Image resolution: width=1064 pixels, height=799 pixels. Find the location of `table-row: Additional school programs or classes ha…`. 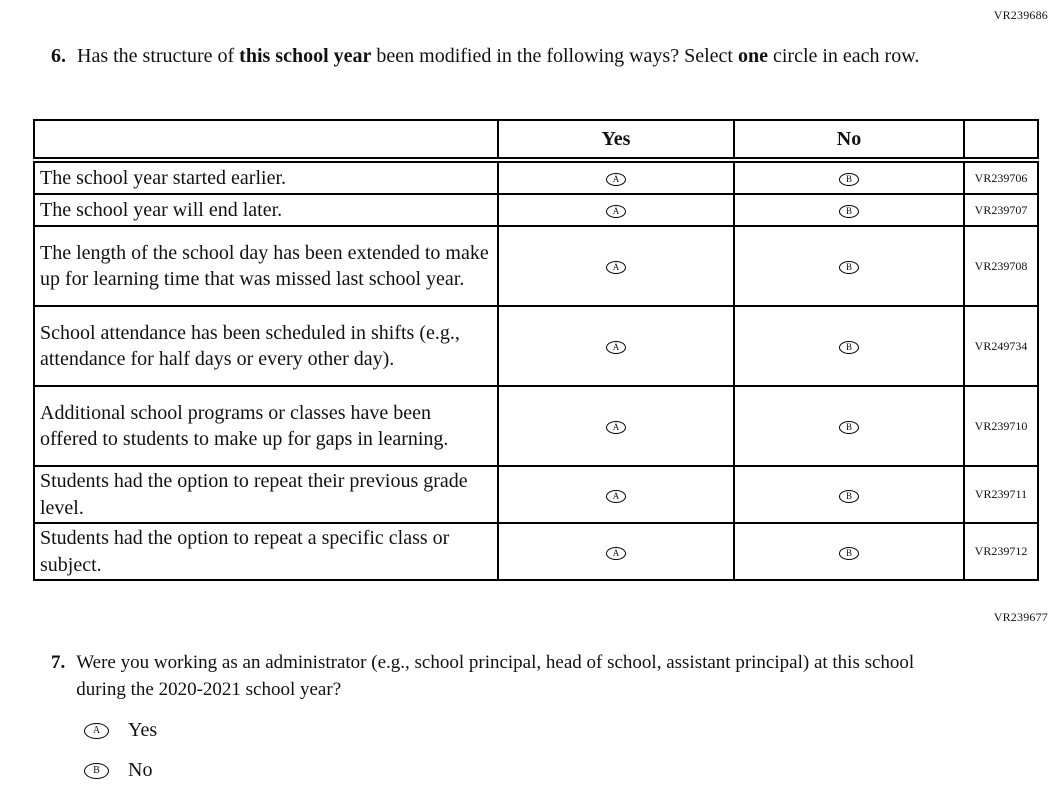

table-row: Additional school programs or classes ha… is located at coordinates (536, 426).